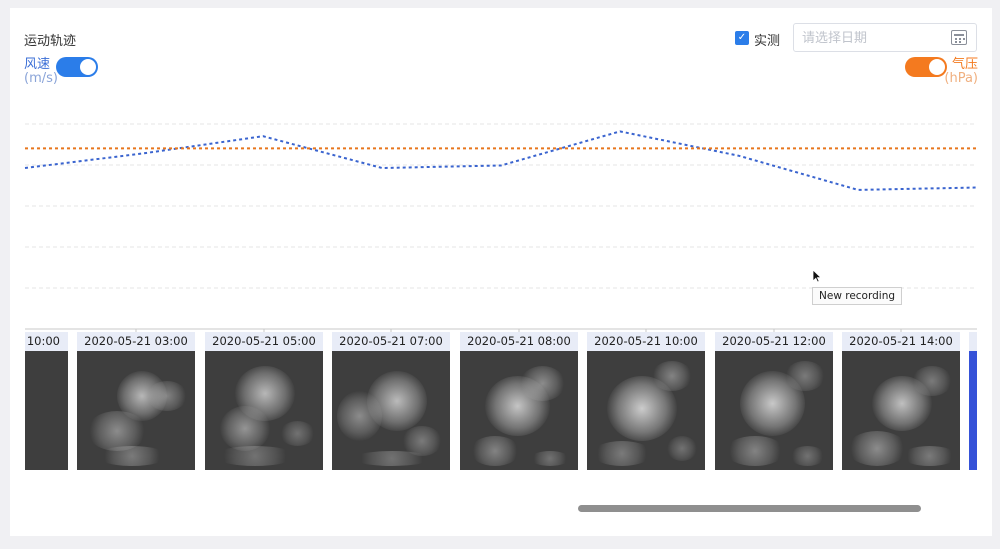 This screenshot has height=549, width=1000. I want to click on thumbnail-timestamp: 2020-05-21 12:00, so click(774, 341).